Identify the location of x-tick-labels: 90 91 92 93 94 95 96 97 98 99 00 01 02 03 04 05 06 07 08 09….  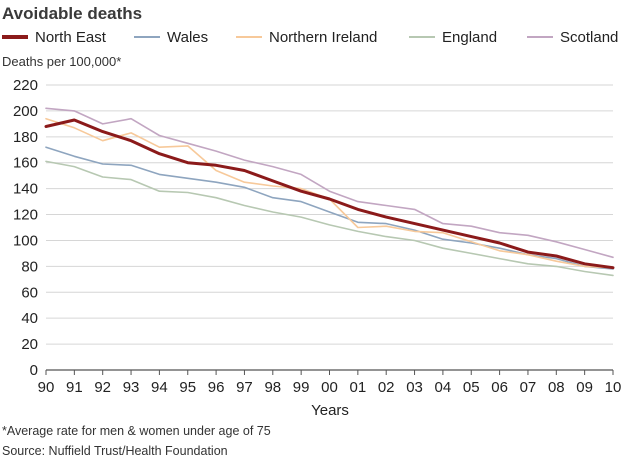
(330, 383).